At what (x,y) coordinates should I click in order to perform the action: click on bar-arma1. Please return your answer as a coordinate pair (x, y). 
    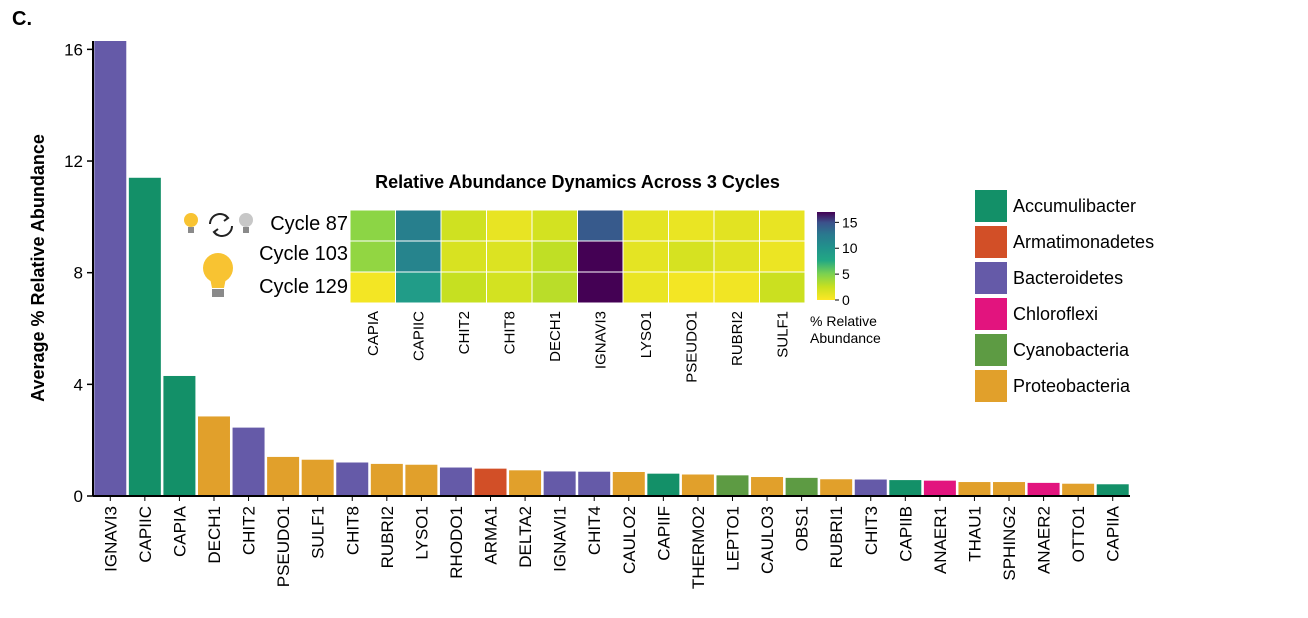
    Looking at the image, I should click on (490, 482).